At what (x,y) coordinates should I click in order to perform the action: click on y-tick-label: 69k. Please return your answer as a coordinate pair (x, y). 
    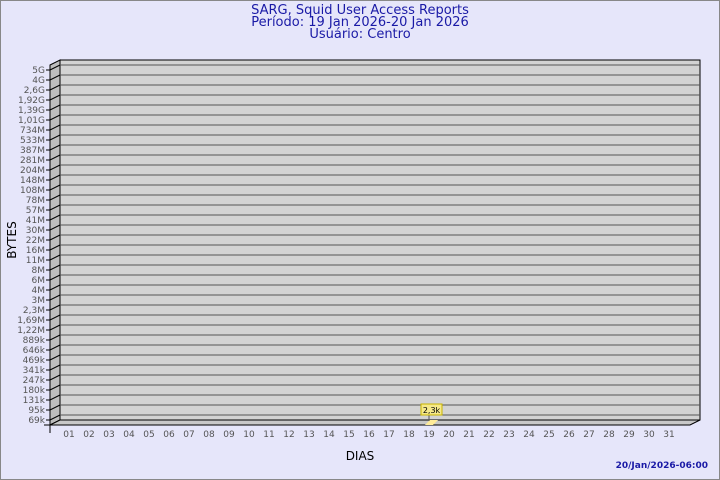
    Looking at the image, I should click on (36, 421).